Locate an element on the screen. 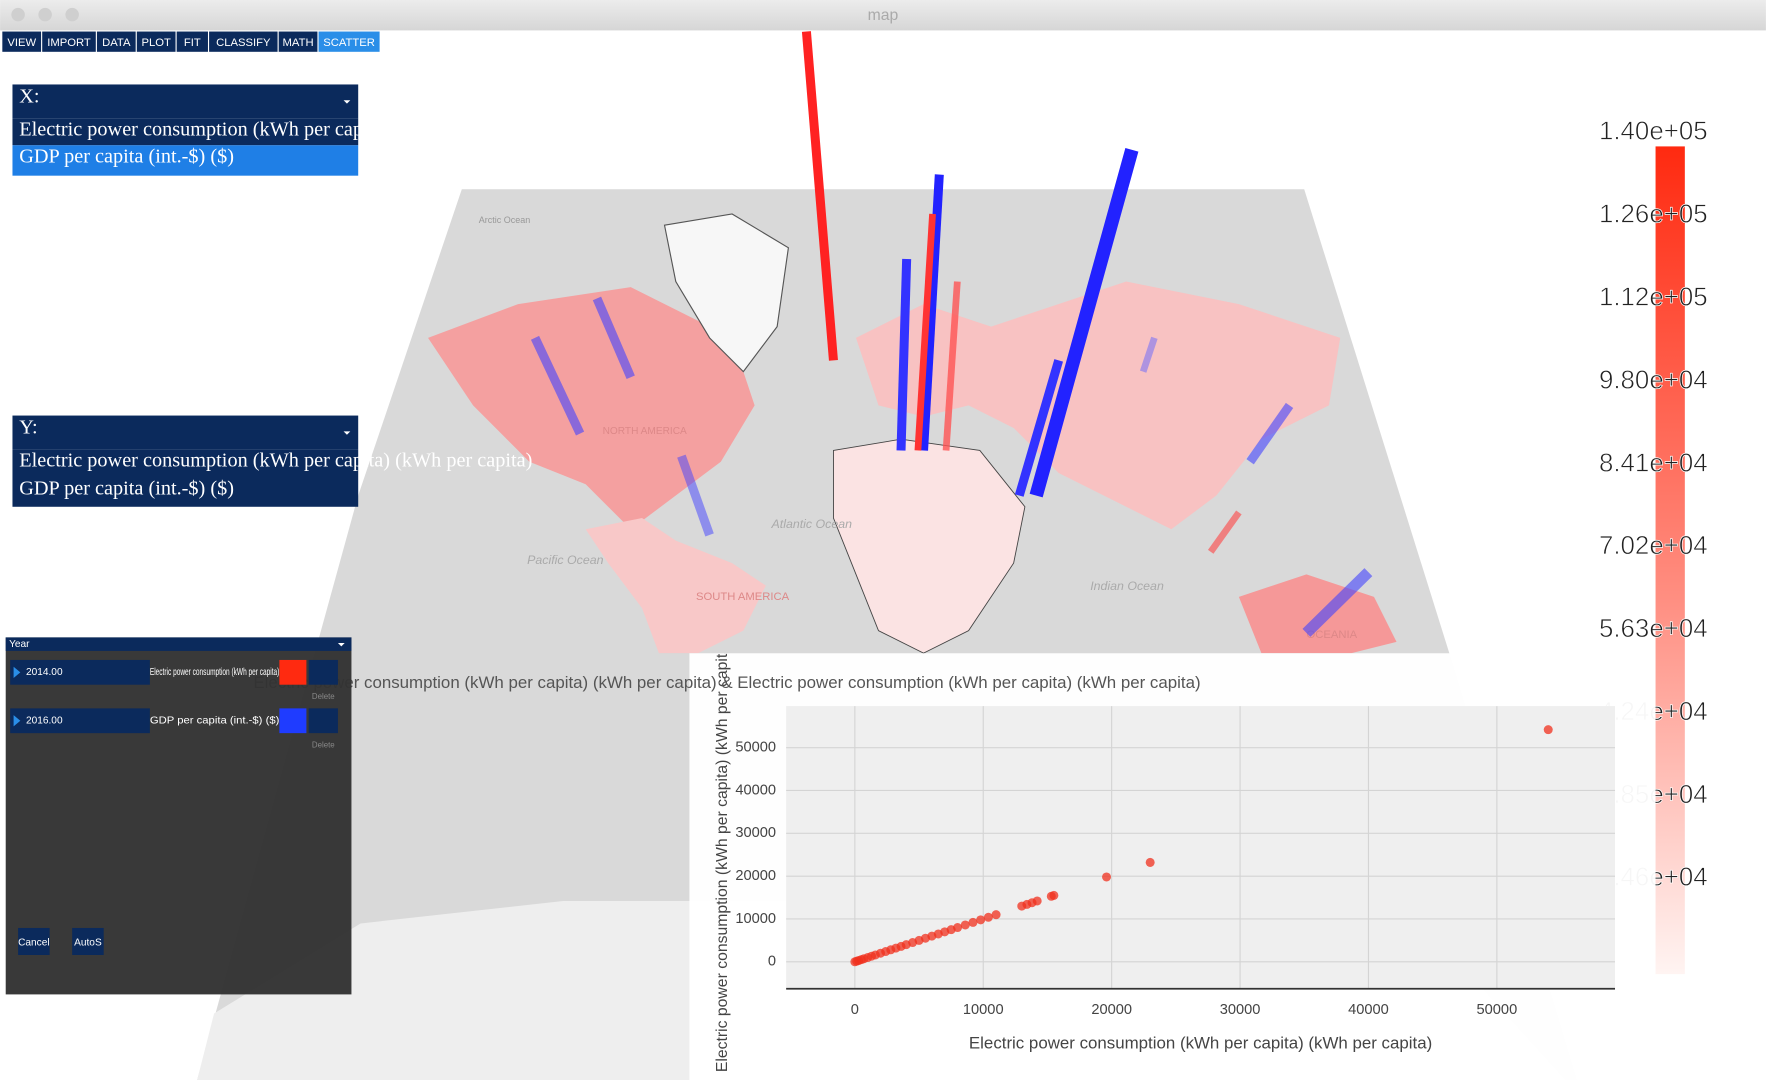 This screenshot has width=1766, height=1080. menu-item-label: FIT is located at coordinates (192, 43).